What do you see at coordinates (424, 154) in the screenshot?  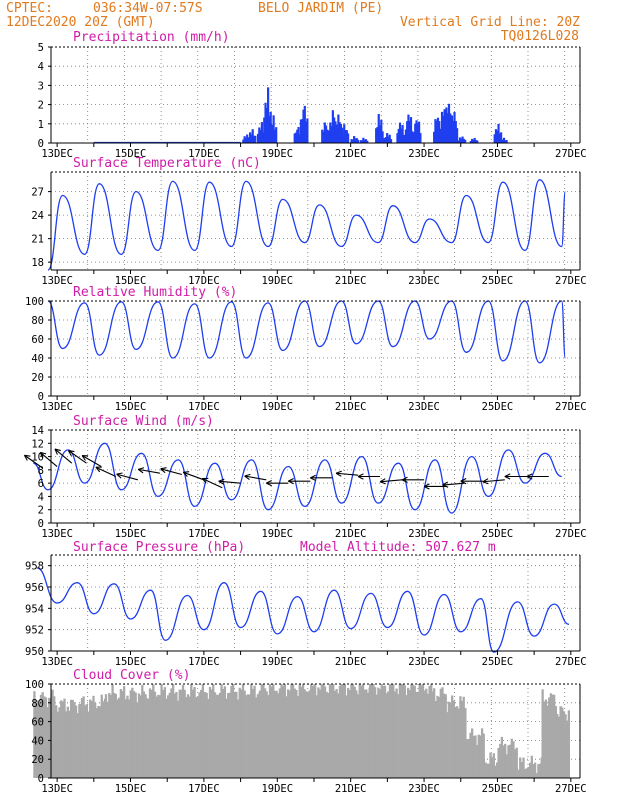 I see `x-tick-label: 23DEC` at bounding box center [424, 154].